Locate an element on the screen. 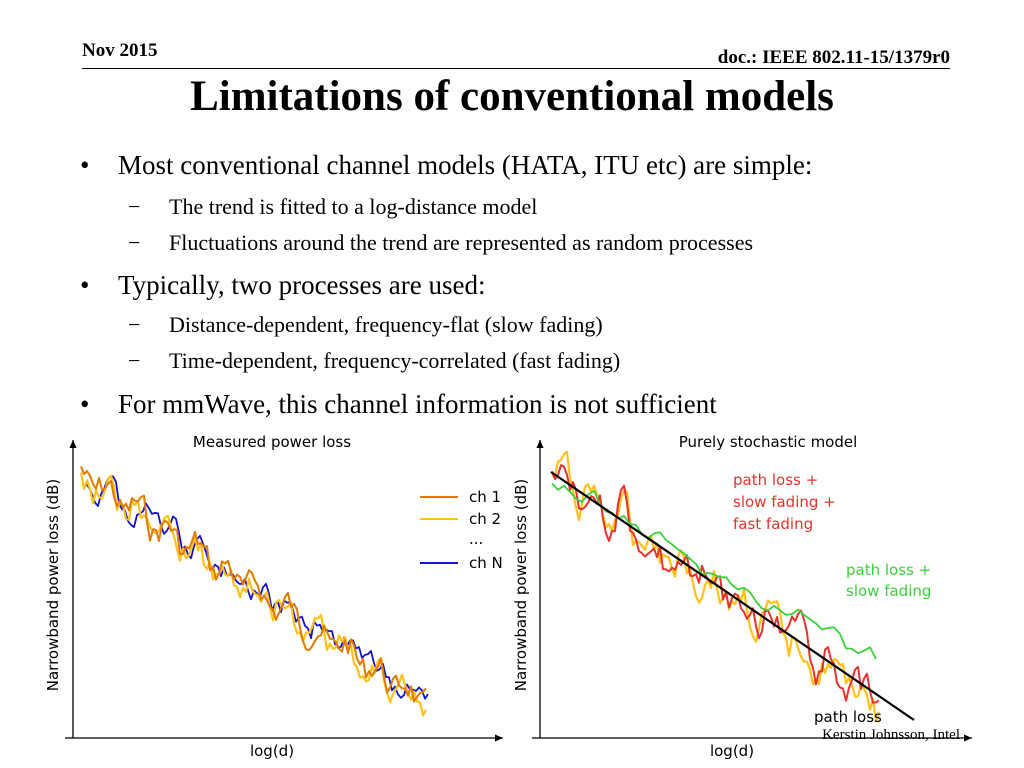 The width and height of the screenshot is (1024, 768). left-y-label: Narrowband power loss (dB) is located at coordinates (53, 585).